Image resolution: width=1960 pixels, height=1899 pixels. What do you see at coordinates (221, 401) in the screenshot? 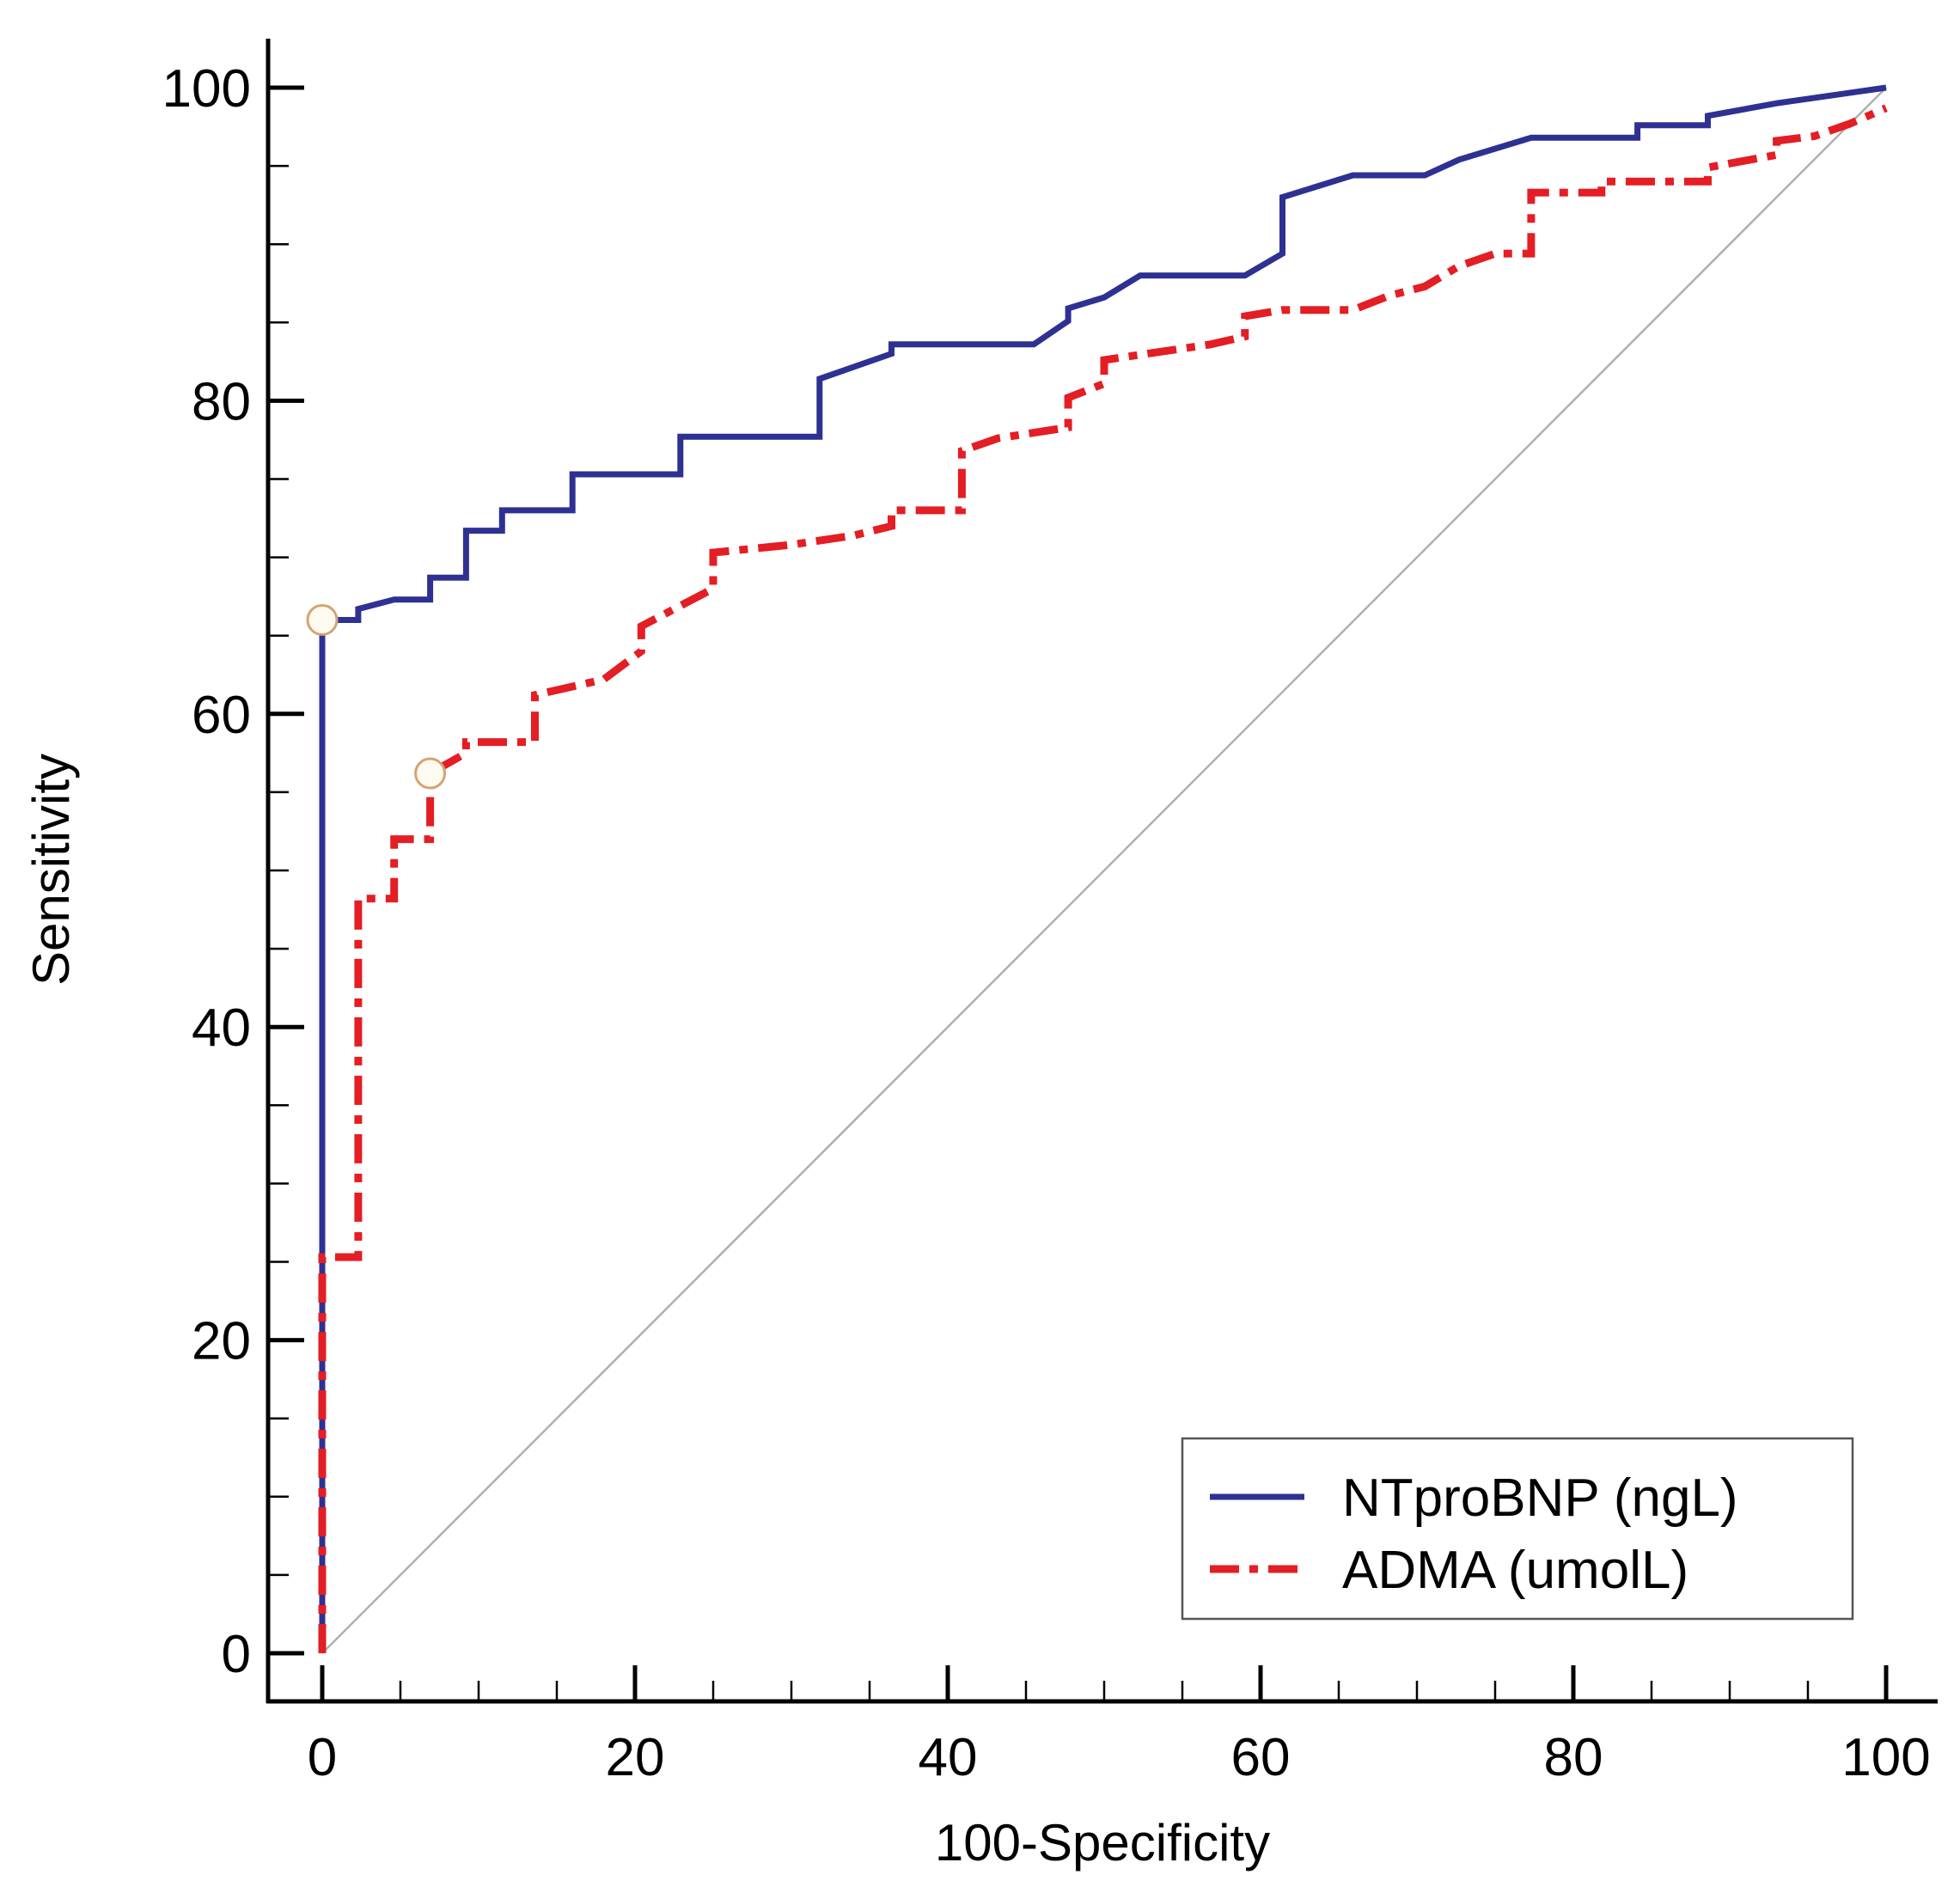
I see `y-tick-label: 80` at bounding box center [221, 401].